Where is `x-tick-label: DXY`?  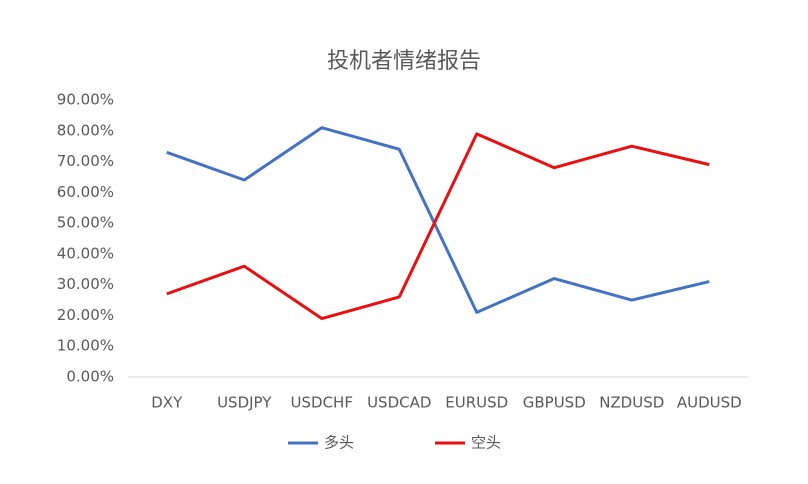
x-tick-label: DXY is located at coordinates (167, 403).